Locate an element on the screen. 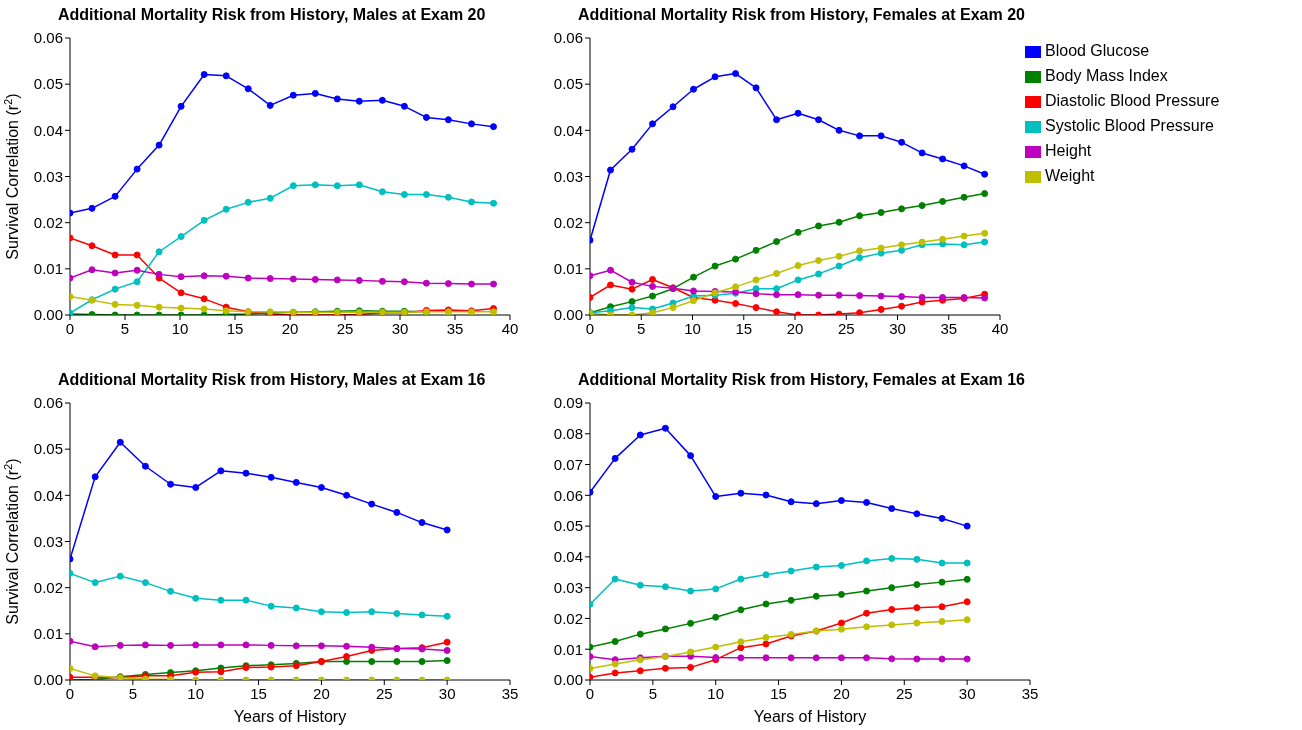 Image resolution: width=1302 pixels, height=730 pixels. chart-title: Additional Mortality Risk from History, Males at Exam 20 is located at coordinates (272, 15).